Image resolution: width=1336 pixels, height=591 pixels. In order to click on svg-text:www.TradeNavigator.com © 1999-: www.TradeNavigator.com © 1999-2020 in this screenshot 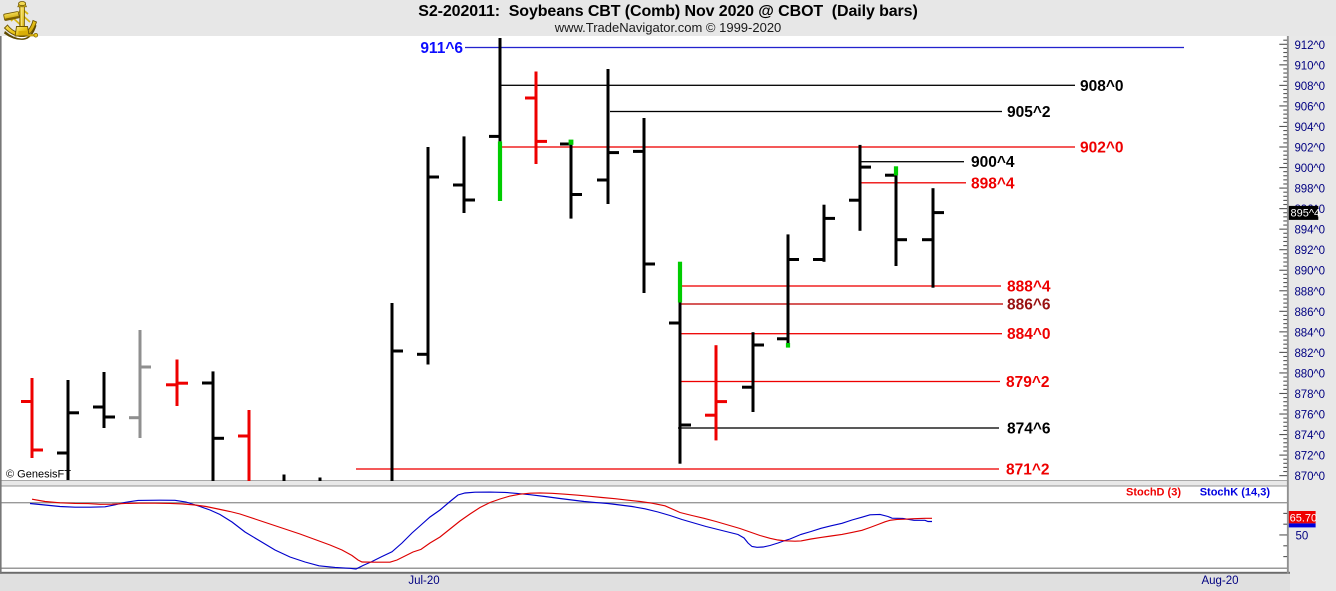, I will do `click(668, 27)`.